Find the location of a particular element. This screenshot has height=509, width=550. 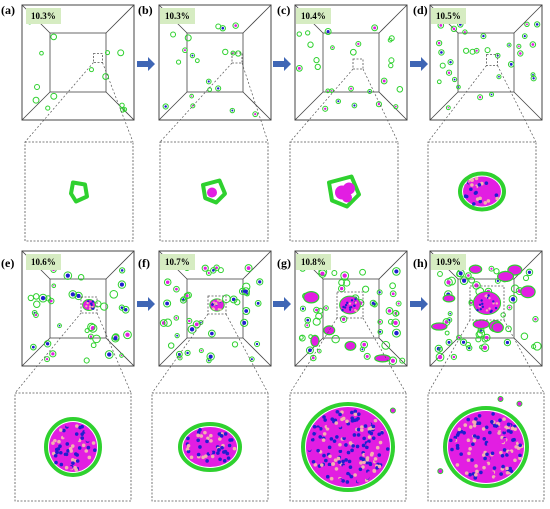

panel-b-label: (b) is located at coordinates (145, 10).